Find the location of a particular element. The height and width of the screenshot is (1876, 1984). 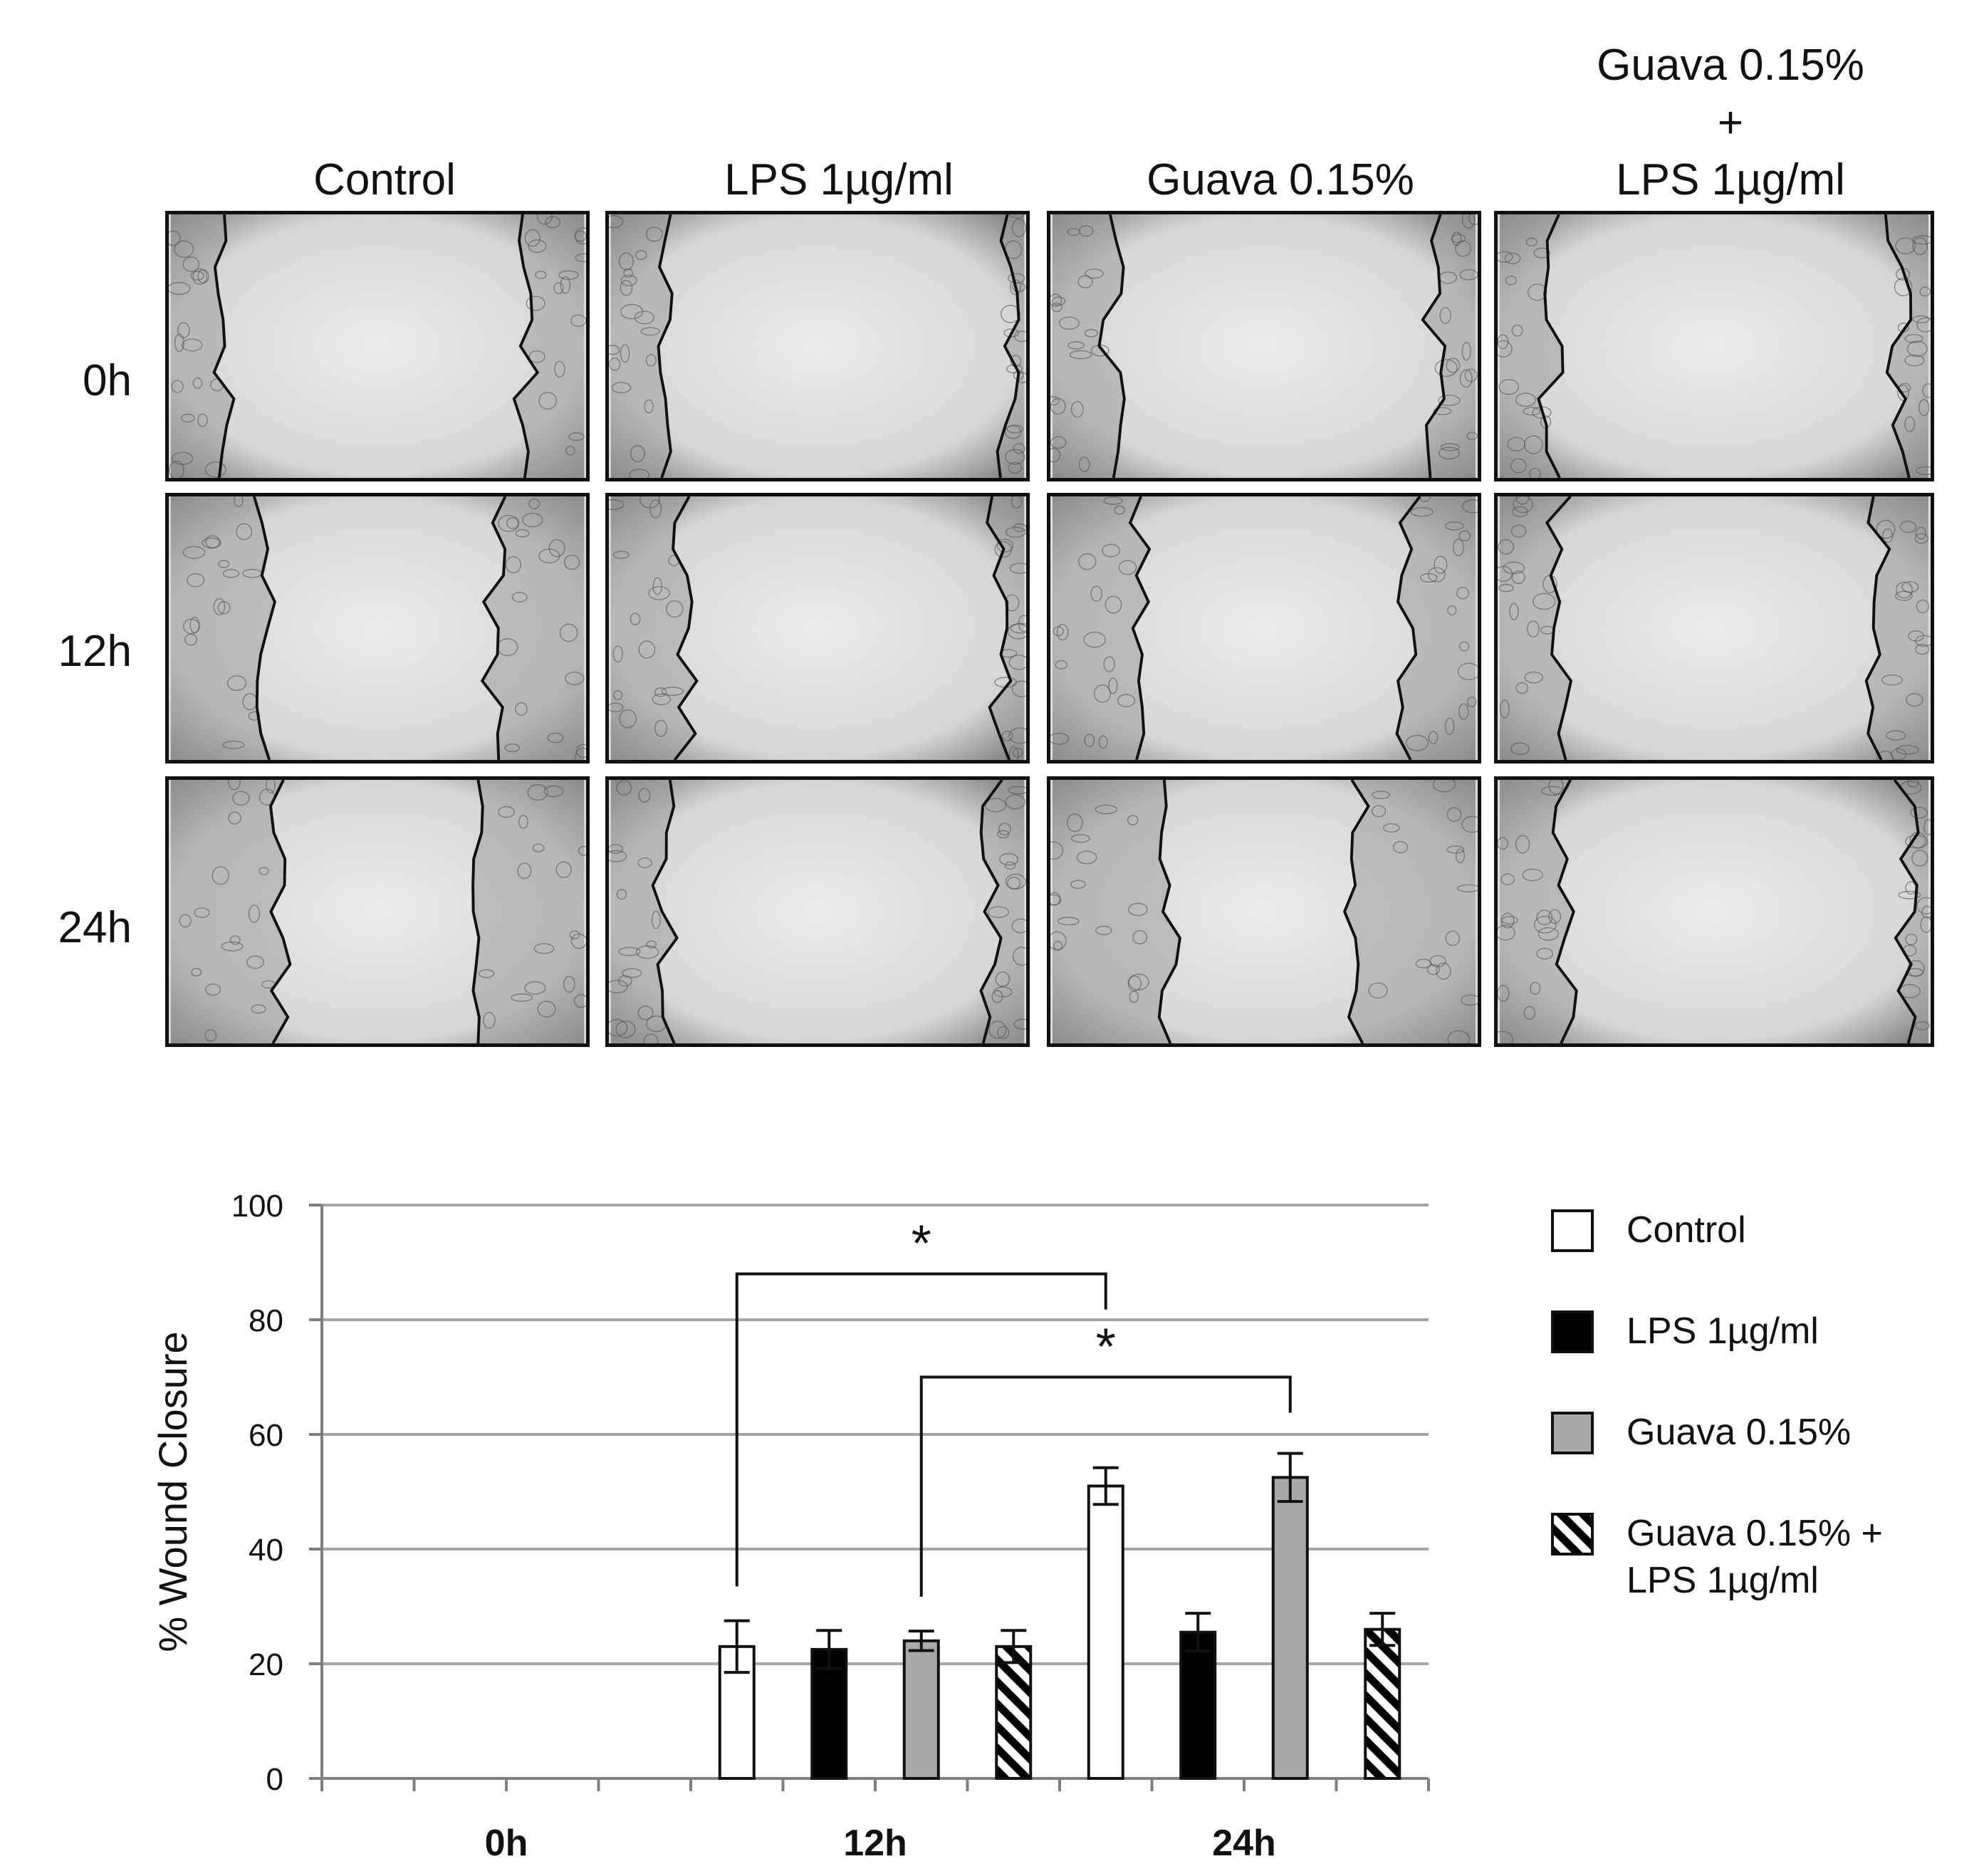

y-tick-label: 20 is located at coordinates (266, 1664).